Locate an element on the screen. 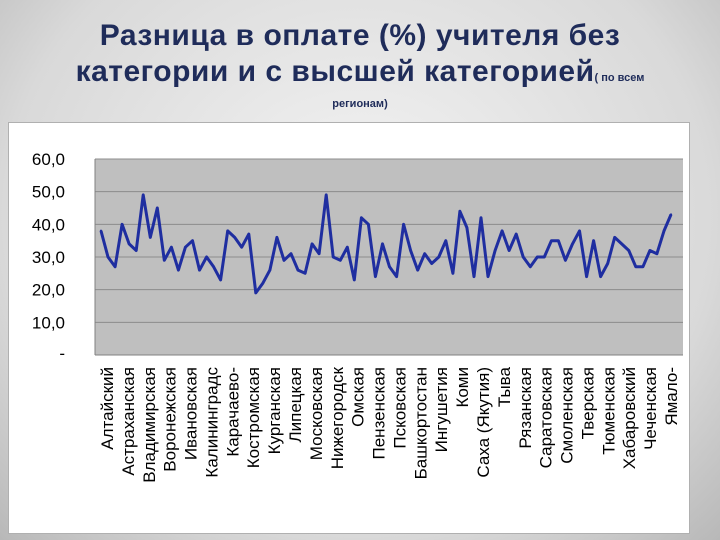 The height and width of the screenshot is (540, 720). y-tick-label: 60,0 is located at coordinates (48, 159).